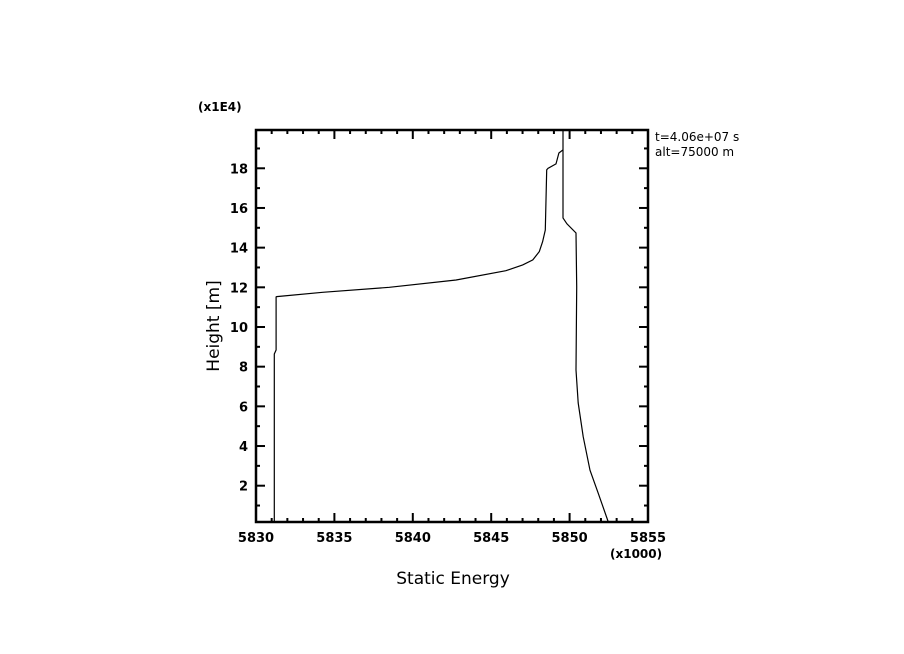 Image resolution: width=904 pixels, height=654 pixels. Describe the element at coordinates (243, 407) in the screenshot. I see `y-tick-label: 6` at that location.